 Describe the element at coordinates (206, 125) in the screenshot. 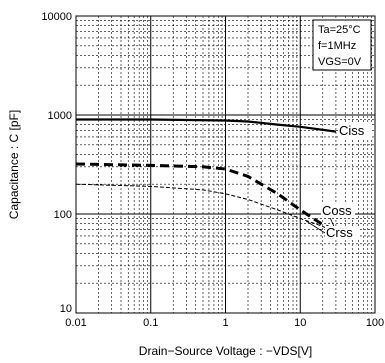

I see `series-ciss-line` at that location.